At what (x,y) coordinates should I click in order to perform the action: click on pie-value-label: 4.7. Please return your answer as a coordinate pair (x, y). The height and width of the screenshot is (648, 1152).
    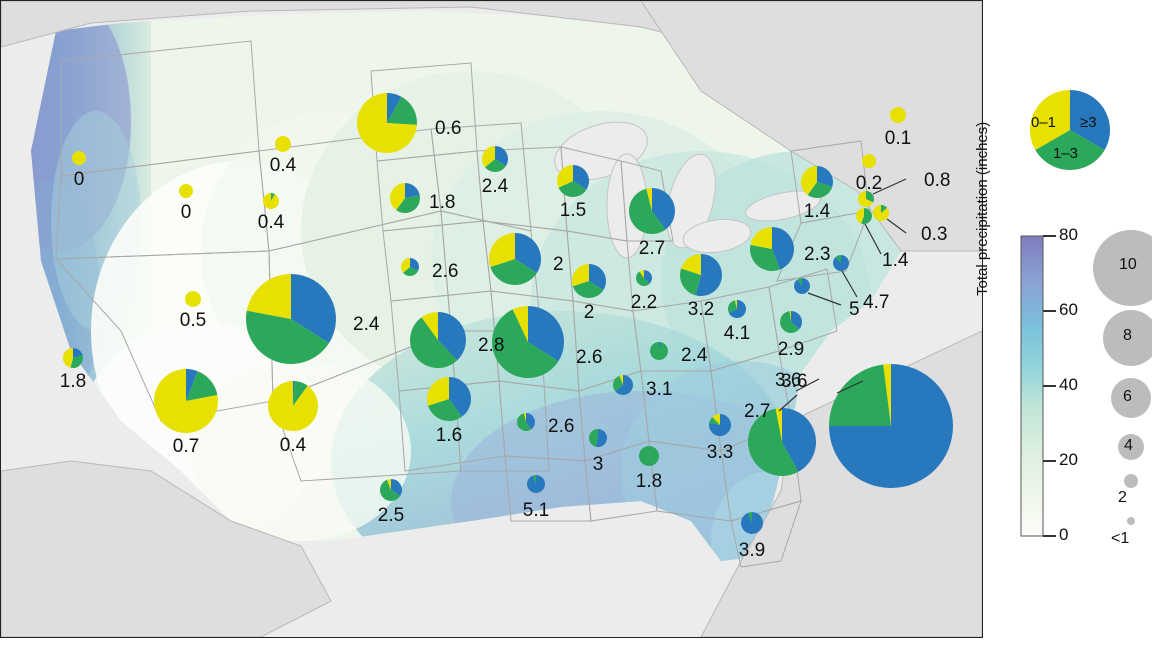
    Looking at the image, I should click on (876, 302).